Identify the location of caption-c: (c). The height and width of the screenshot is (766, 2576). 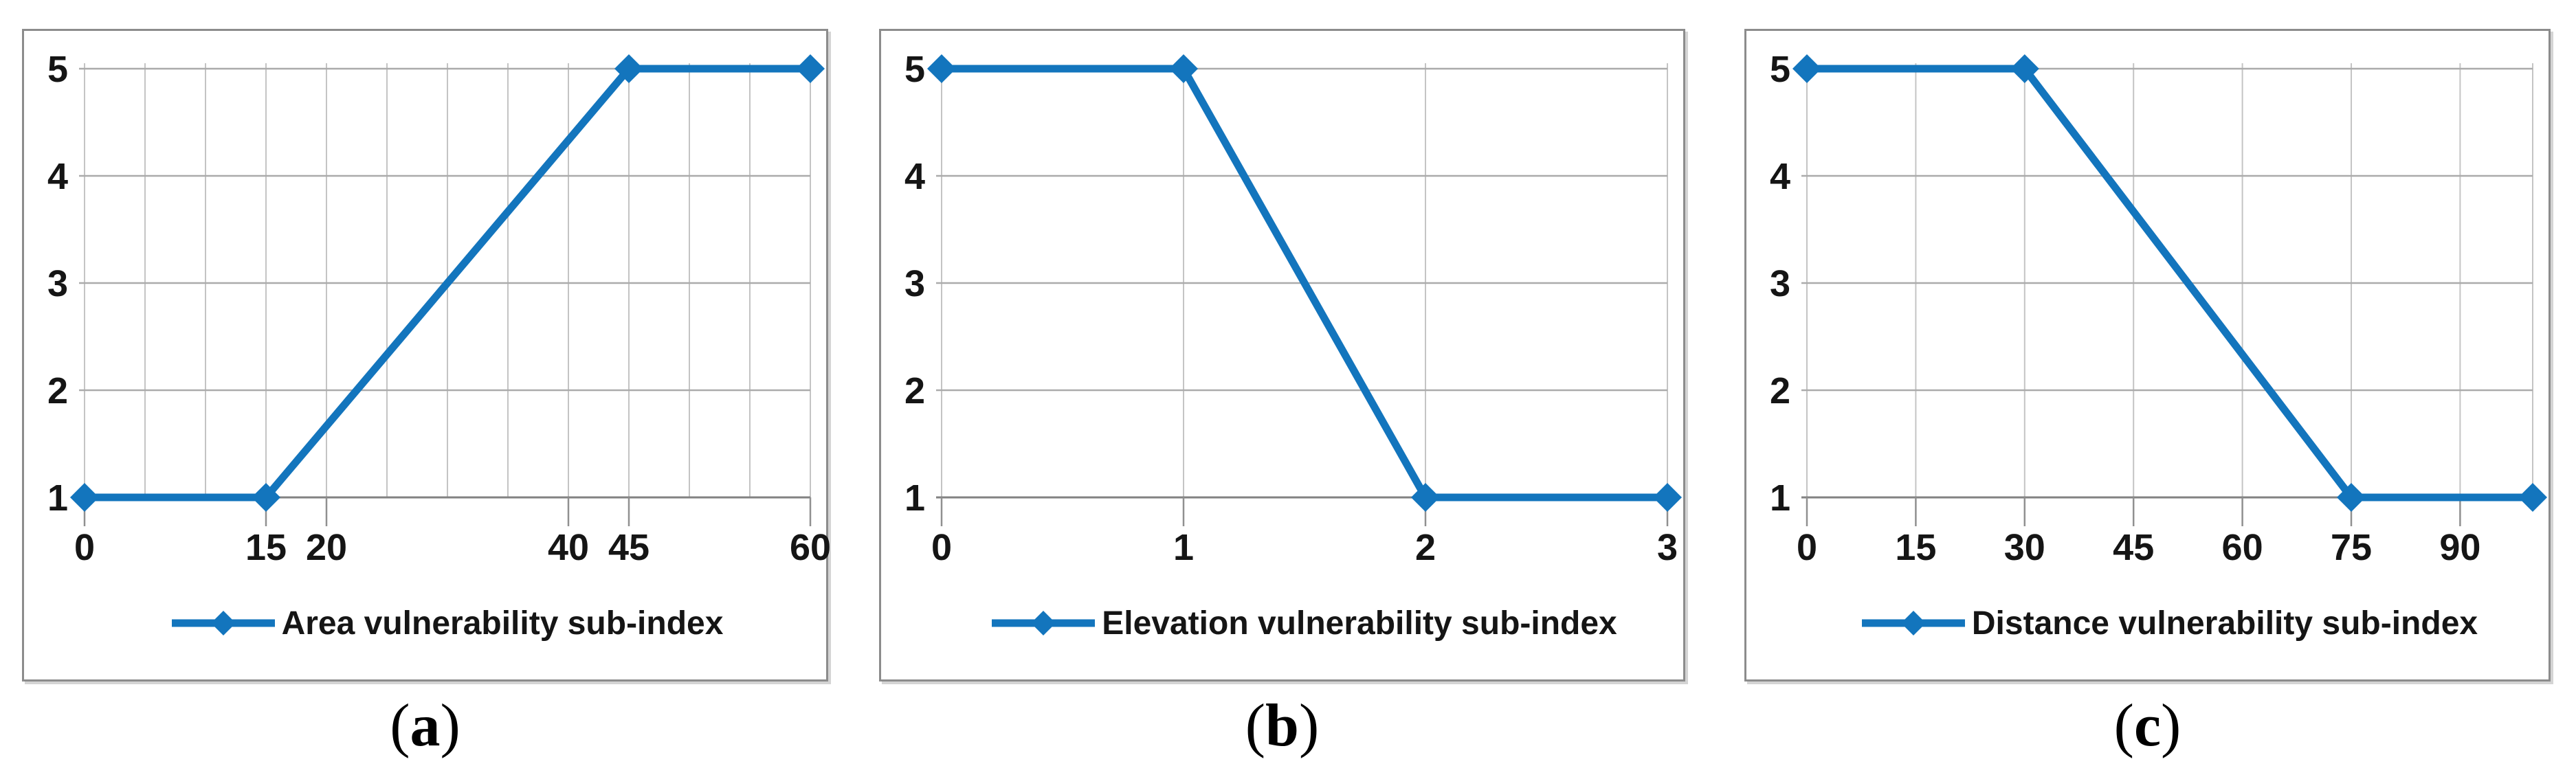
(2147, 725).